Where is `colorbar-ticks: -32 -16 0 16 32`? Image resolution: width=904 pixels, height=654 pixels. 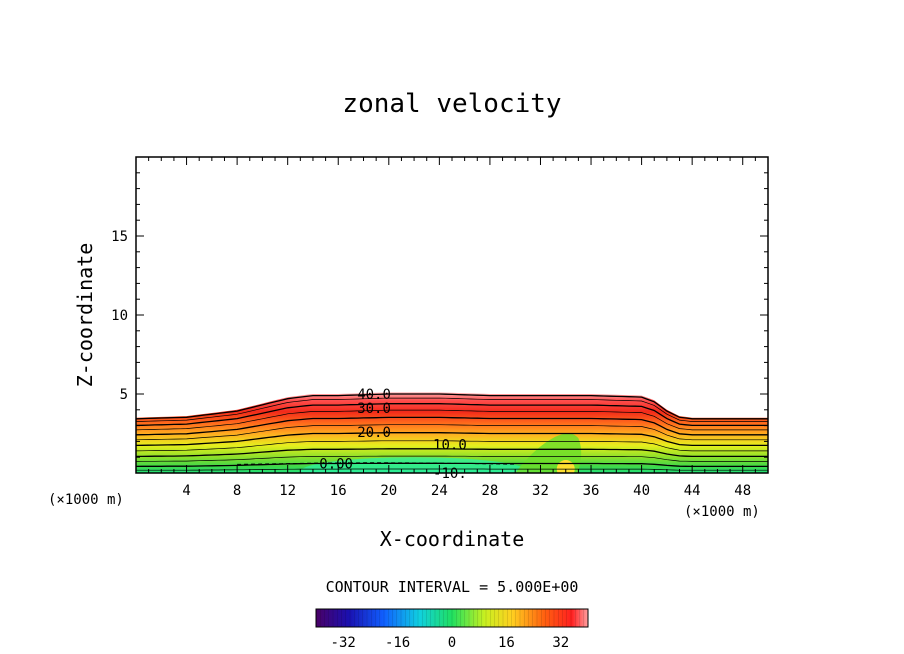
colorbar-ticks: -32 -16 0 16 32 is located at coordinates (450, 643).